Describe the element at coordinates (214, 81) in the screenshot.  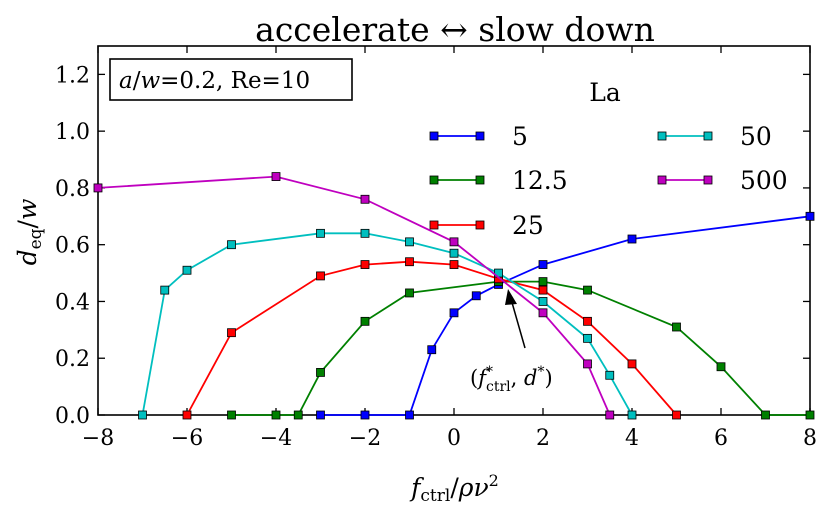
I see `info-box-text: a/w=0.2, Re=10` at that location.